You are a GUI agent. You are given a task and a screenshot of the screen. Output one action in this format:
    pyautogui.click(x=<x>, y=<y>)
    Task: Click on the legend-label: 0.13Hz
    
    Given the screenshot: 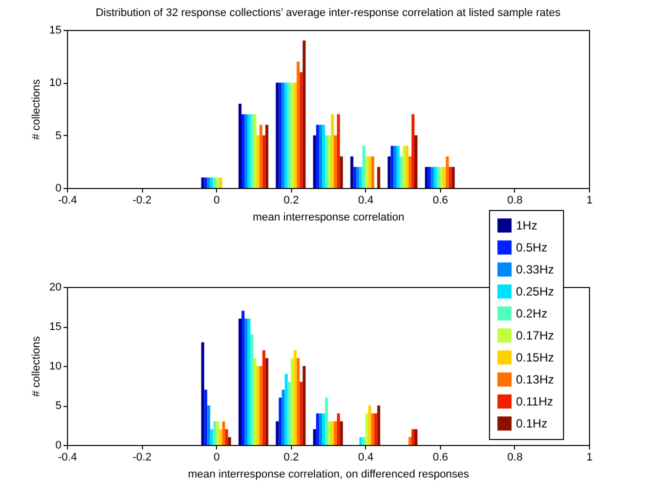 What is the action you would take?
    pyautogui.click(x=535, y=379)
    